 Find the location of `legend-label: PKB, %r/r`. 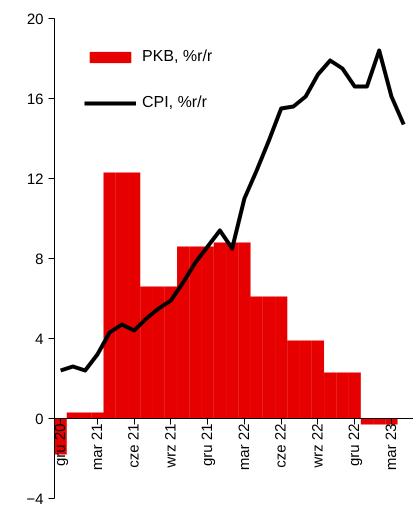

legend-label: PKB, %r/r is located at coordinates (177, 57).